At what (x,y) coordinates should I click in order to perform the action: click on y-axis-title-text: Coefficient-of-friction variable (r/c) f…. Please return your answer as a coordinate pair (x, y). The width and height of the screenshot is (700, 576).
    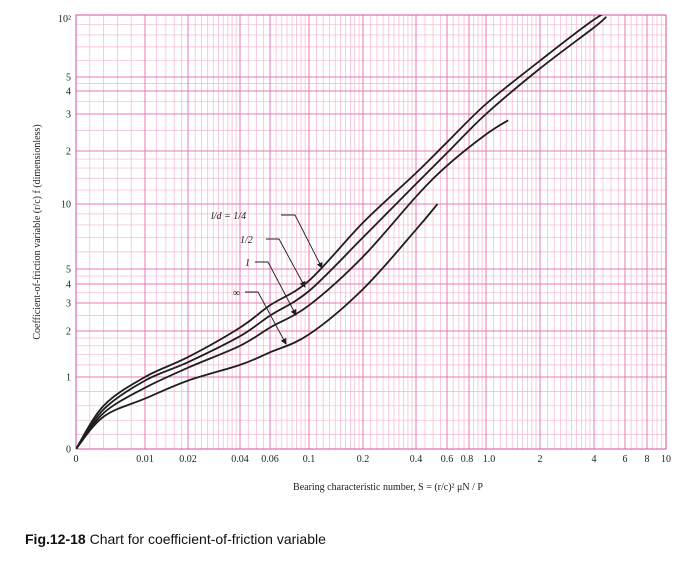
    Looking at the image, I should click on (37, 231).